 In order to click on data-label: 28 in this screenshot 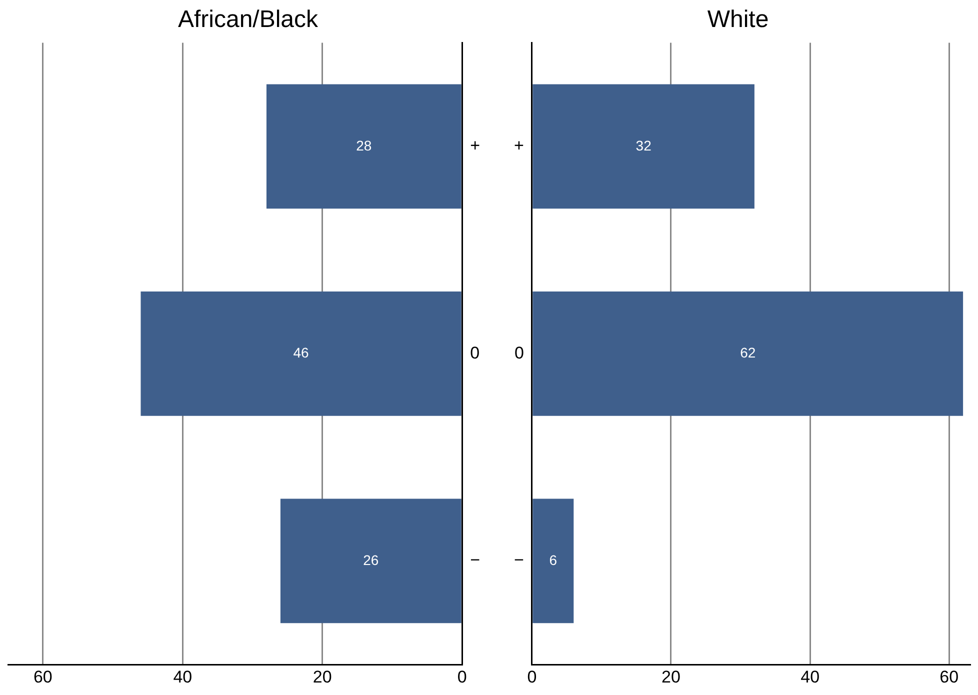, I will do `click(364, 145)`.